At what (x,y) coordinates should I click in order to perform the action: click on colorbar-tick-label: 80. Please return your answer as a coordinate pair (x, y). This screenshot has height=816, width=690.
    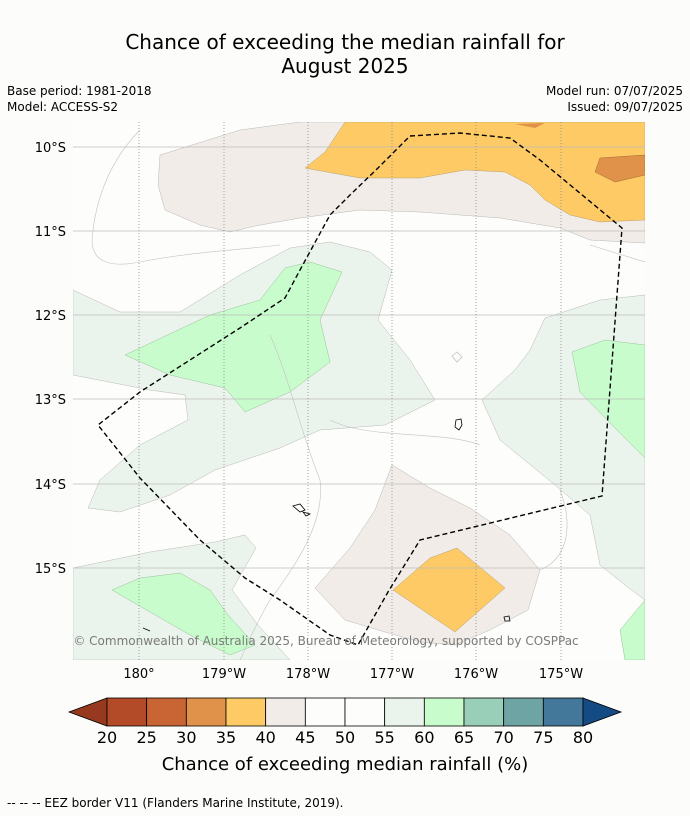
    Looking at the image, I should click on (583, 737).